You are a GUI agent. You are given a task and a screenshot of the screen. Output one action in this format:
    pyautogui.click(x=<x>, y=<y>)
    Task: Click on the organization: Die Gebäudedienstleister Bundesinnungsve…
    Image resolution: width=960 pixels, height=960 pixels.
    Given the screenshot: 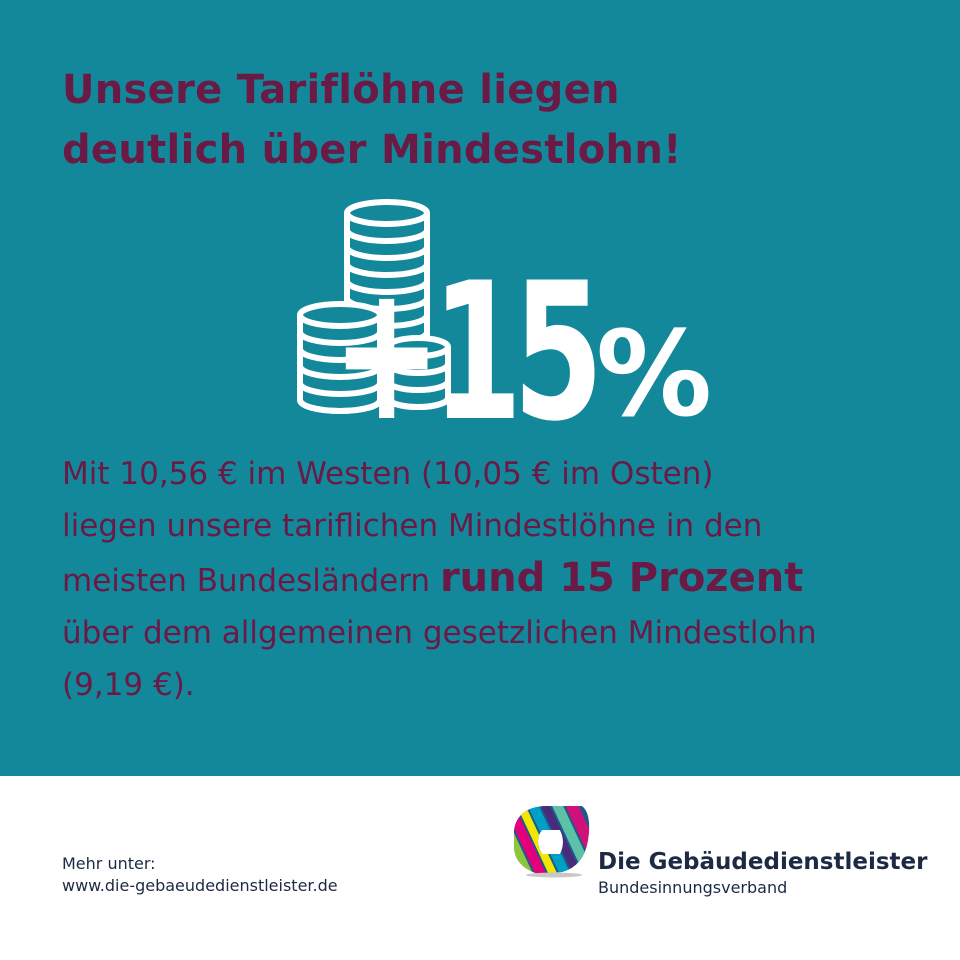 What is the action you would take?
    pyautogui.click(x=762, y=873)
    